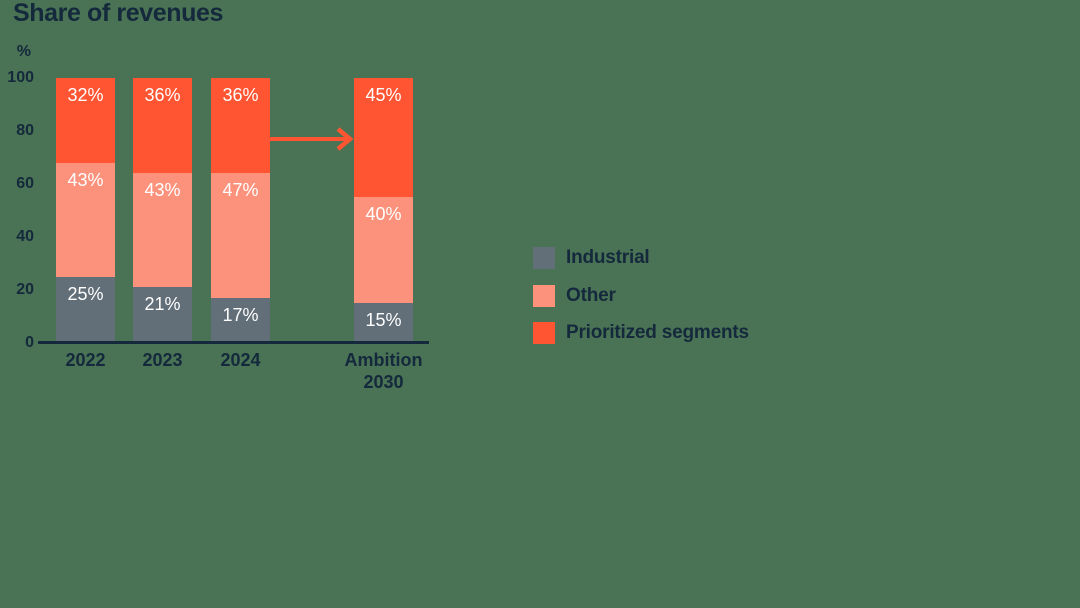 The image size is (1080, 608). I want to click on legend-swatch-prioritized, so click(544, 333).